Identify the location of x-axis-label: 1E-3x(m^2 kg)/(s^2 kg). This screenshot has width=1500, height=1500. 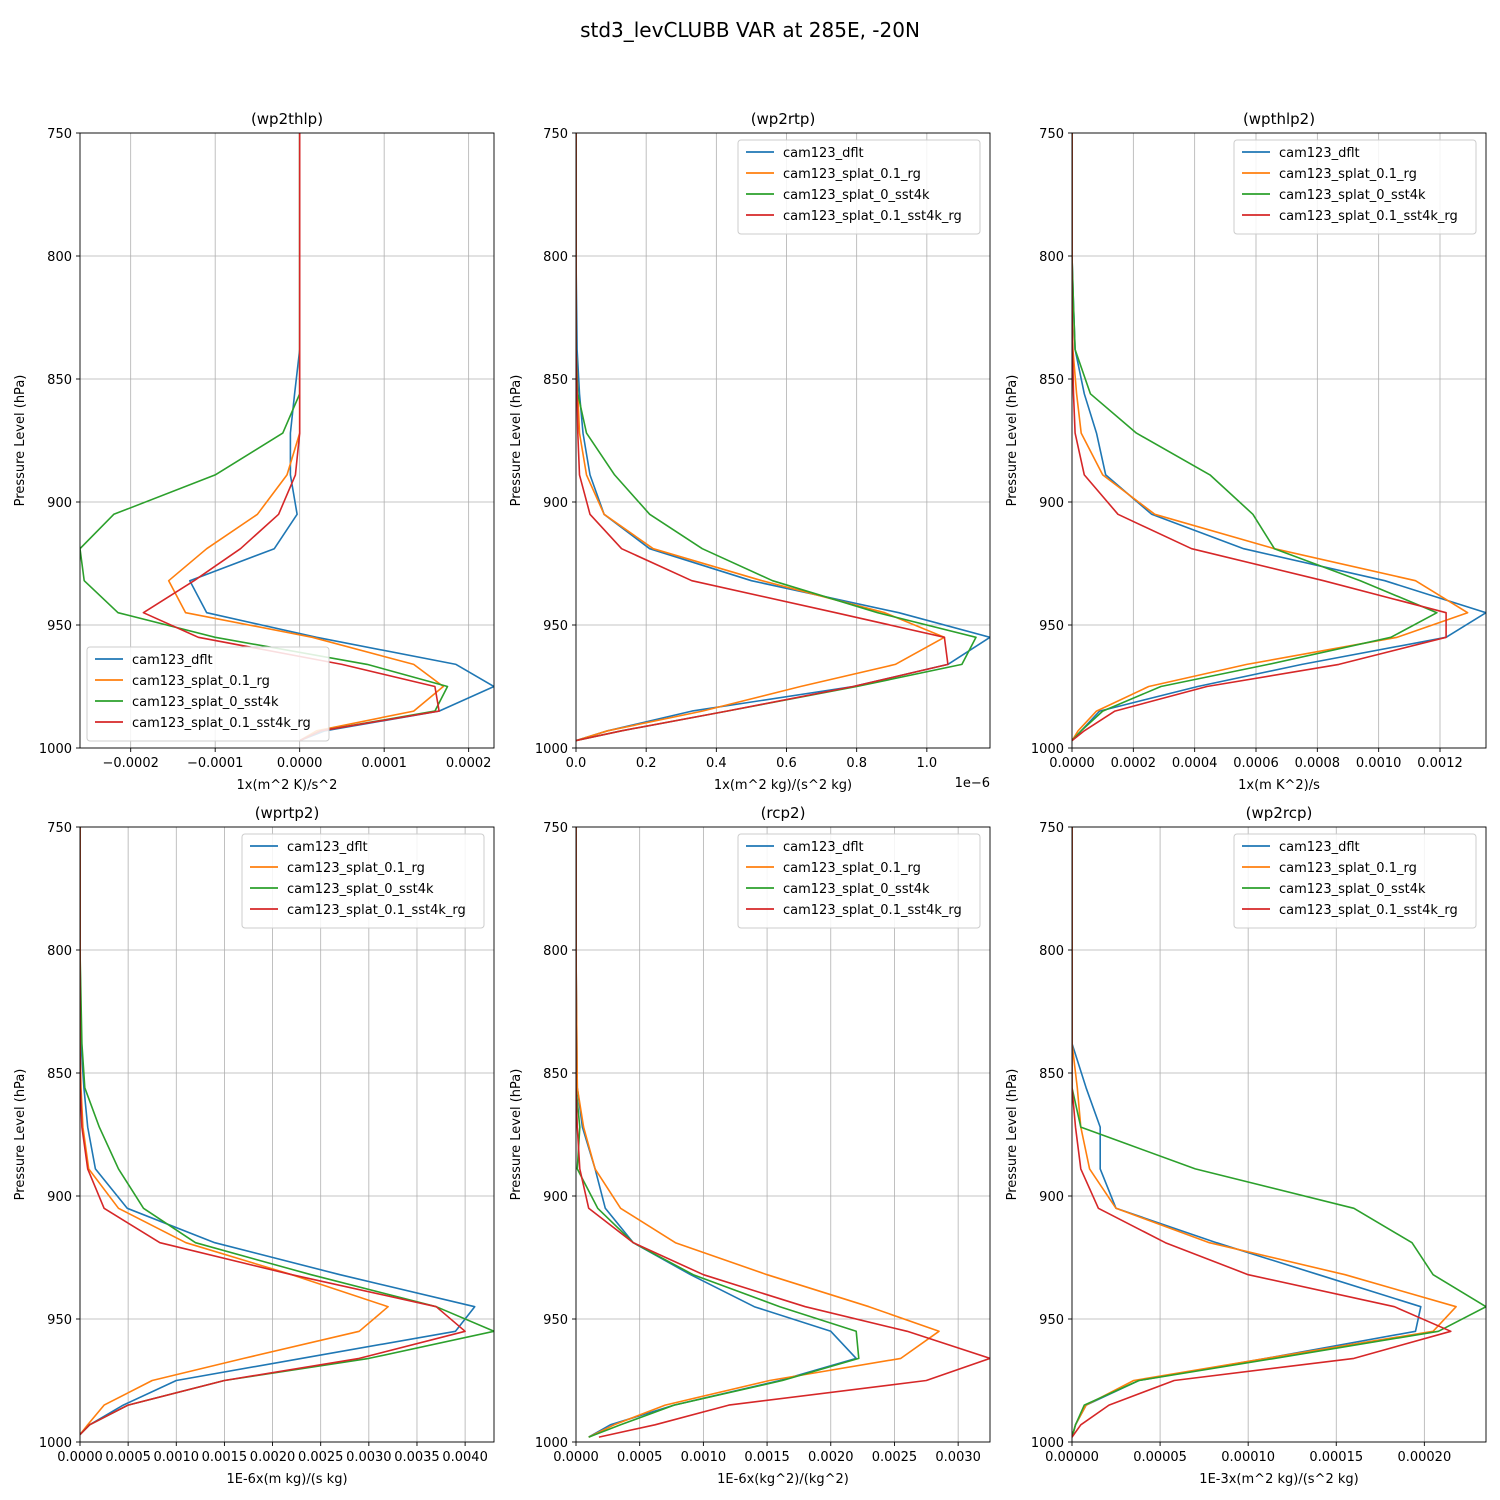
(1278, 1479).